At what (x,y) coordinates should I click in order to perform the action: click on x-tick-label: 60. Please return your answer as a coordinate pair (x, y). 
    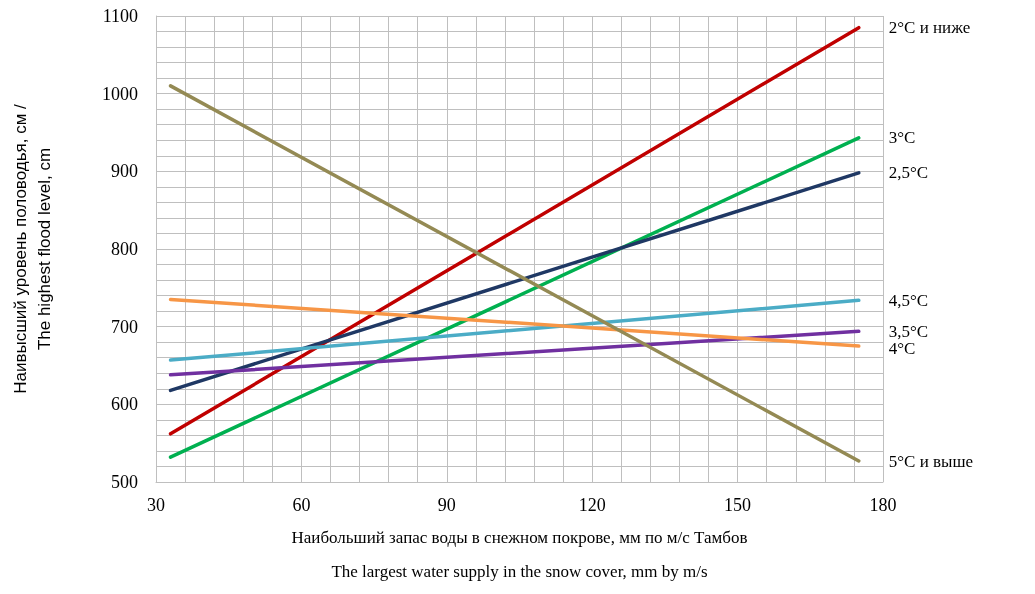
    Looking at the image, I should click on (301, 505).